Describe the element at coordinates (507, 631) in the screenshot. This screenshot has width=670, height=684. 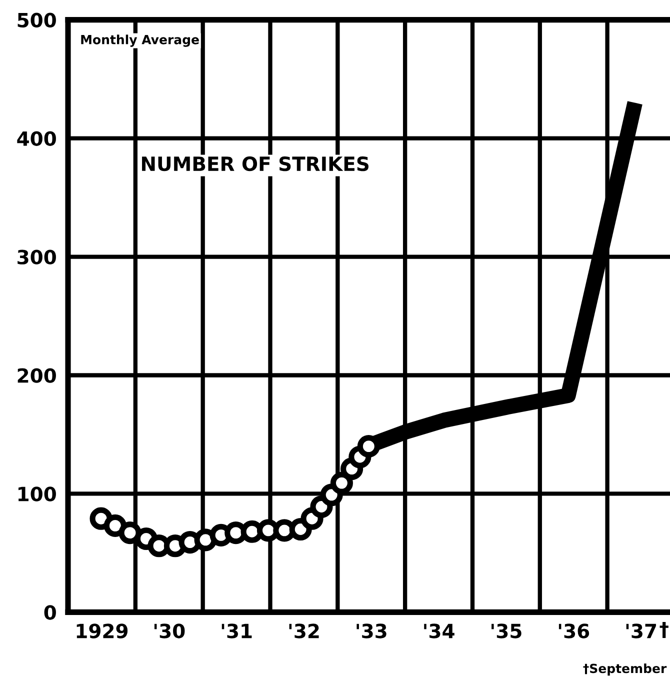
I see `x-tick-label: '35` at that location.